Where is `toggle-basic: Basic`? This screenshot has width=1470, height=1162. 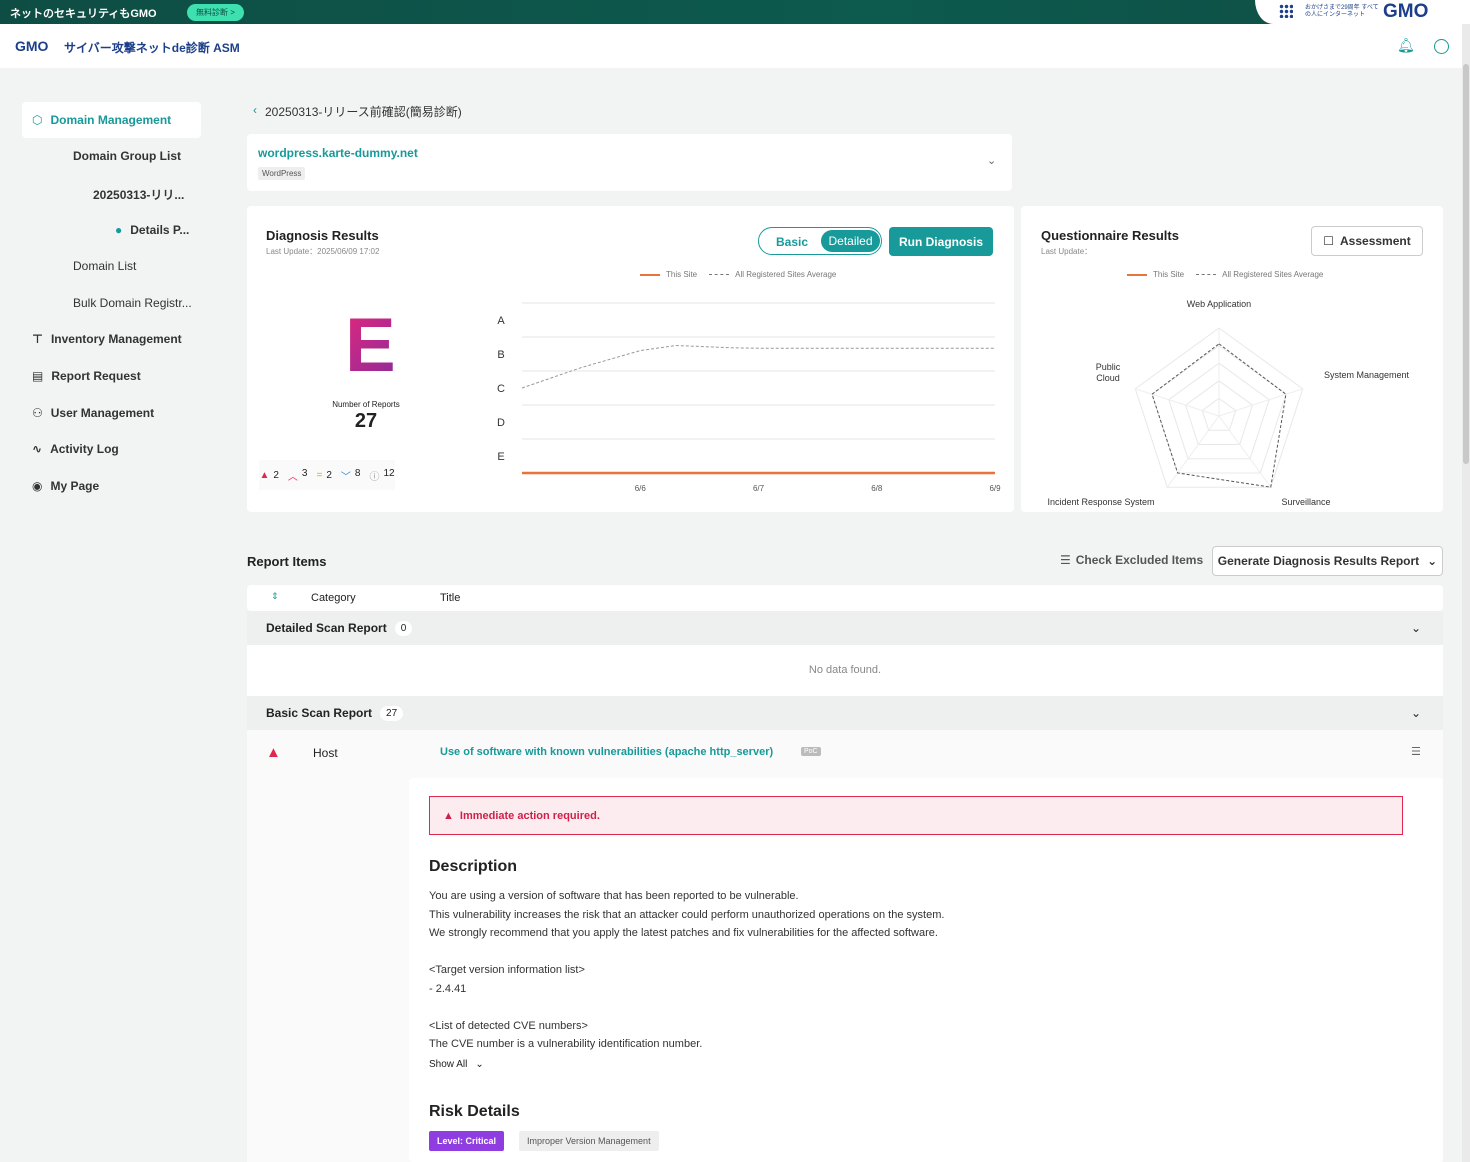
toggle-basic: Basic is located at coordinates (792, 242).